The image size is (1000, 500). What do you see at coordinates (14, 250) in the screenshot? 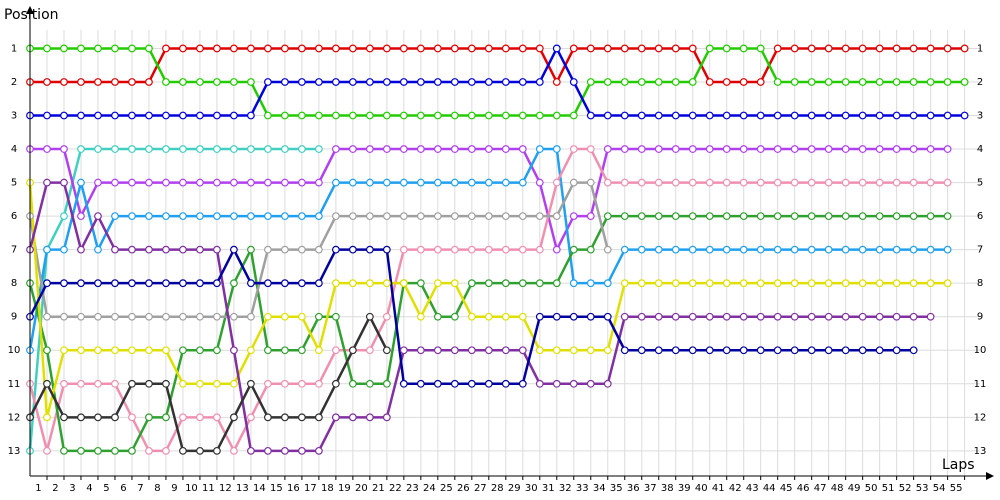
I see `y-tick-label: 7` at bounding box center [14, 250].